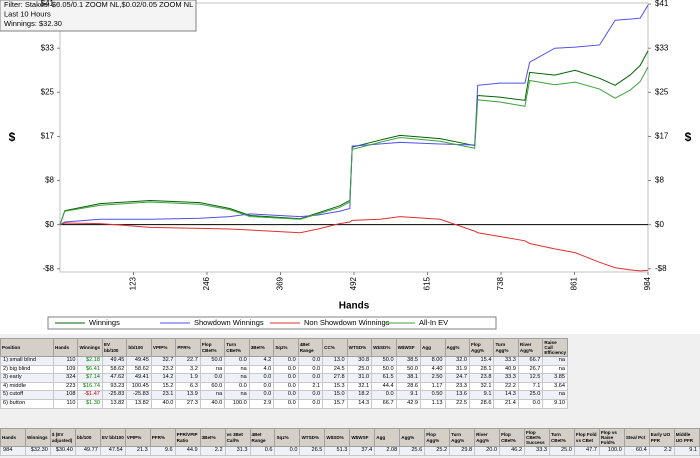  Describe the element at coordinates (261, 369) in the screenshot. I see `table-cell: 4.0` at that location.